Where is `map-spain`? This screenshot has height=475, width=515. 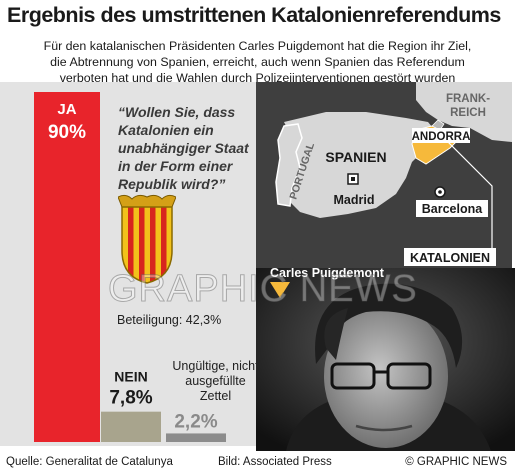
map-spain is located at coordinates (361, 165).